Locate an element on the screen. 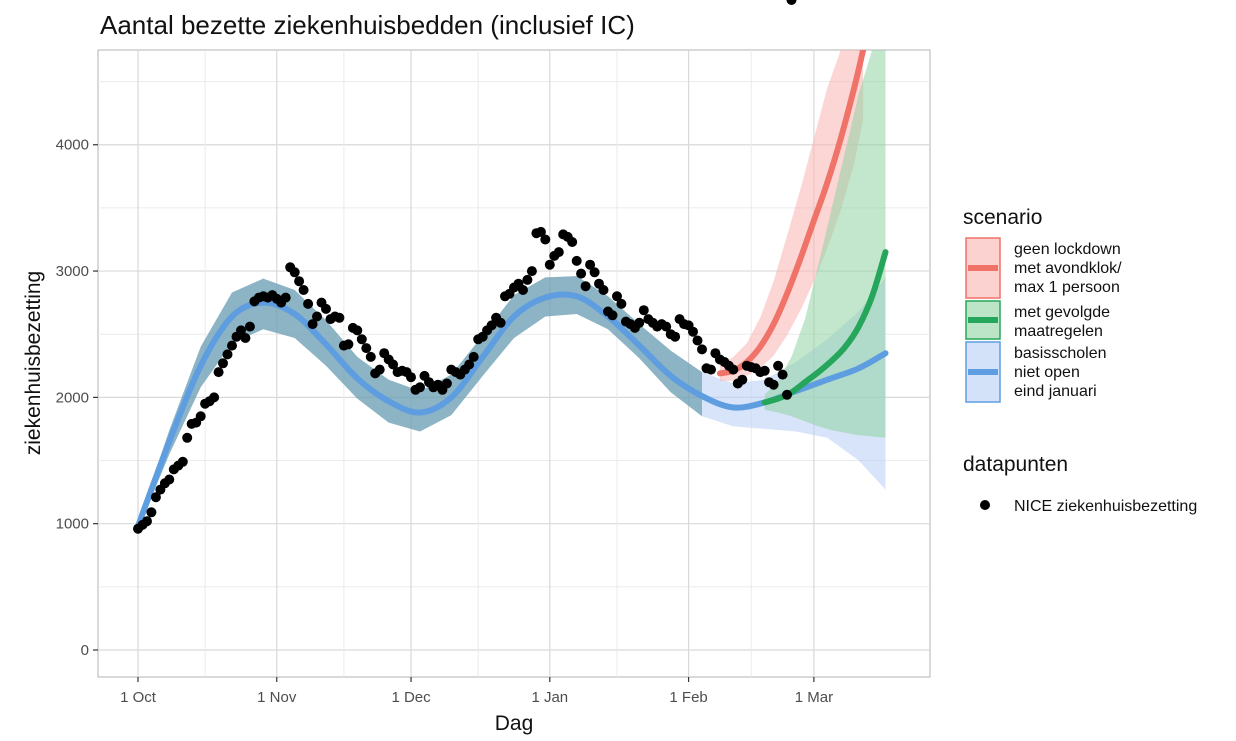  legend-label-3: eind januari is located at coordinates (1055, 391).